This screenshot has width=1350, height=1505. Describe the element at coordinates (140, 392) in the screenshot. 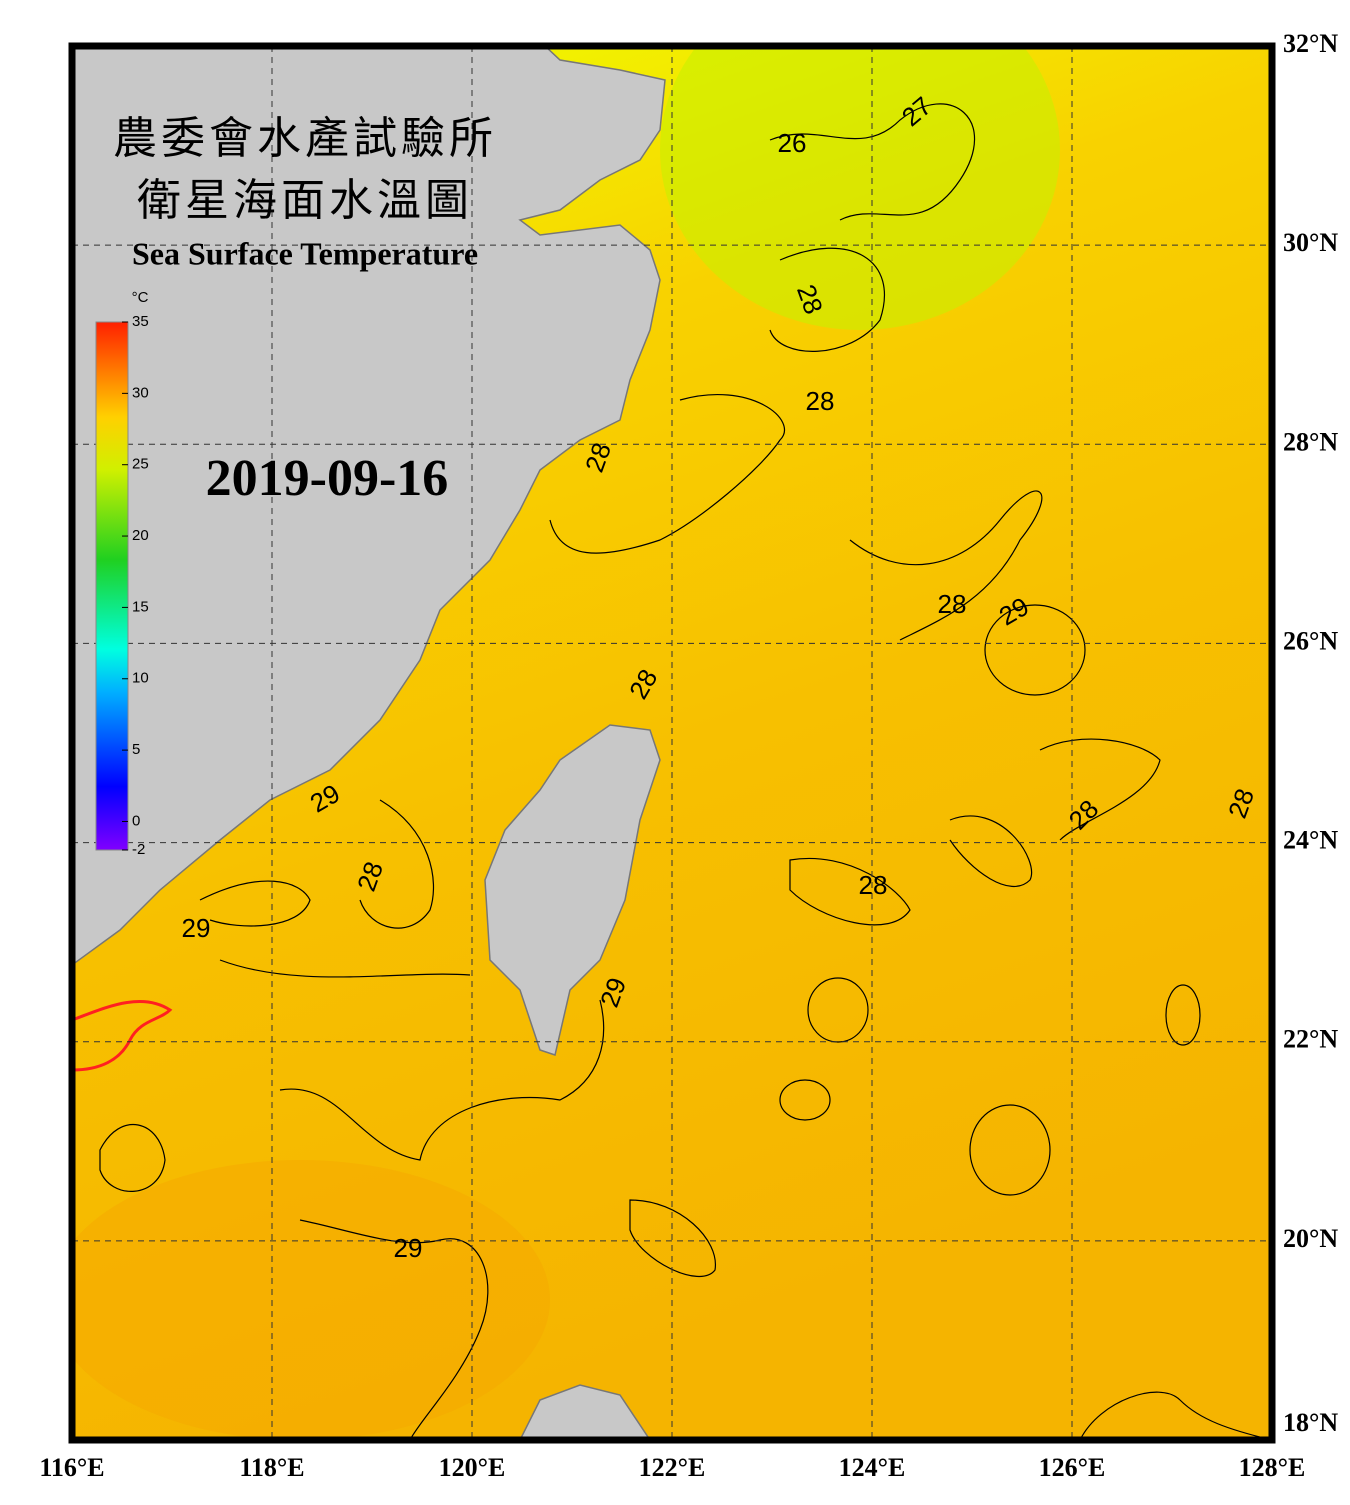

I see `colorbar-tick-label: 30` at that location.